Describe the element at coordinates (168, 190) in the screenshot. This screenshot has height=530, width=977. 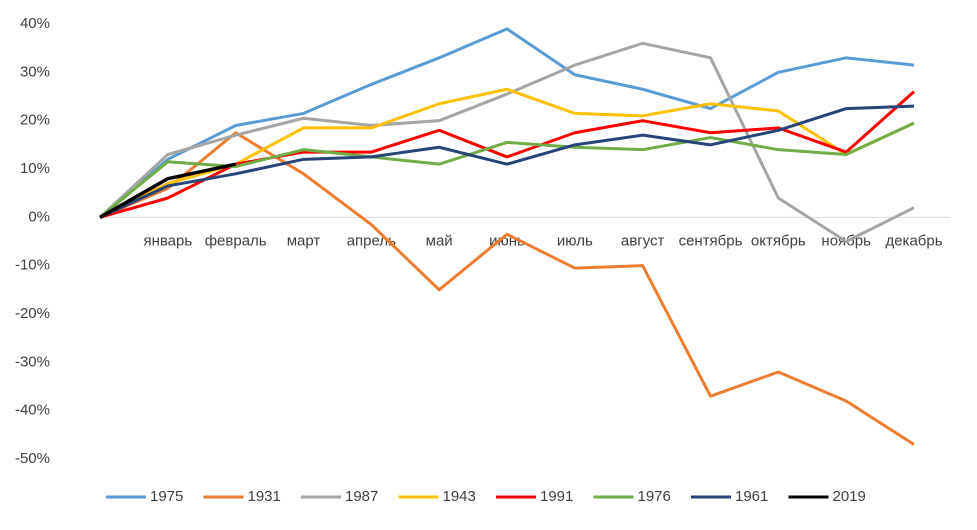
I see `series-line` at that location.